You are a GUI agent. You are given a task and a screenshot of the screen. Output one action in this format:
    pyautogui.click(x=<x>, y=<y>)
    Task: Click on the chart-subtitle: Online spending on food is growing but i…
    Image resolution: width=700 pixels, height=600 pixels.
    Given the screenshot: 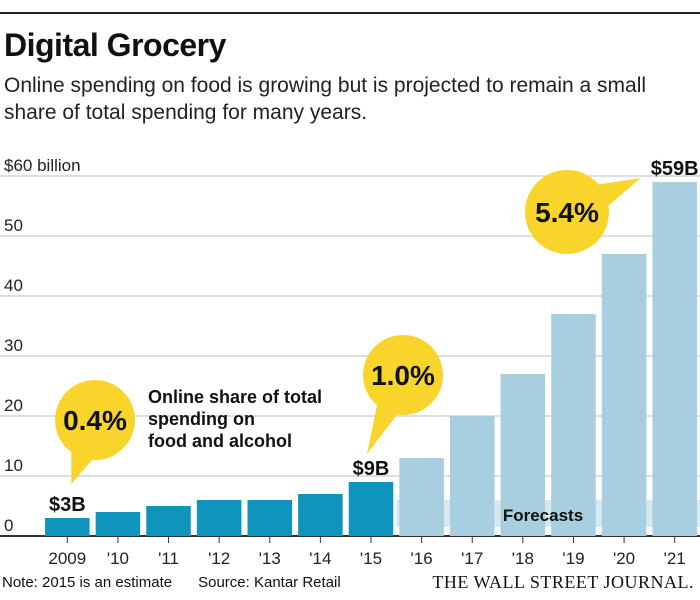 What is the action you would take?
    pyautogui.click(x=325, y=99)
    